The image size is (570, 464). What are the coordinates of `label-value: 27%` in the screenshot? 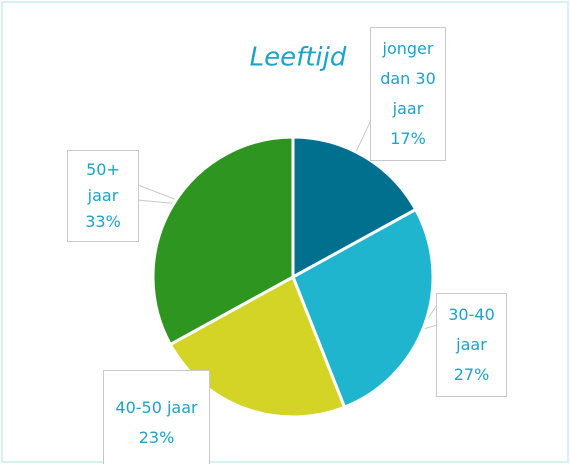 It's located at (471, 374).